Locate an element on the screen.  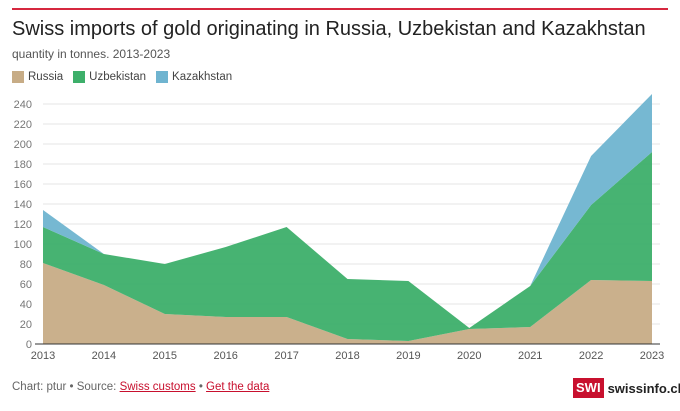
swissinfo-logo: SWI swissinfo.ch is located at coordinates (626, 388).